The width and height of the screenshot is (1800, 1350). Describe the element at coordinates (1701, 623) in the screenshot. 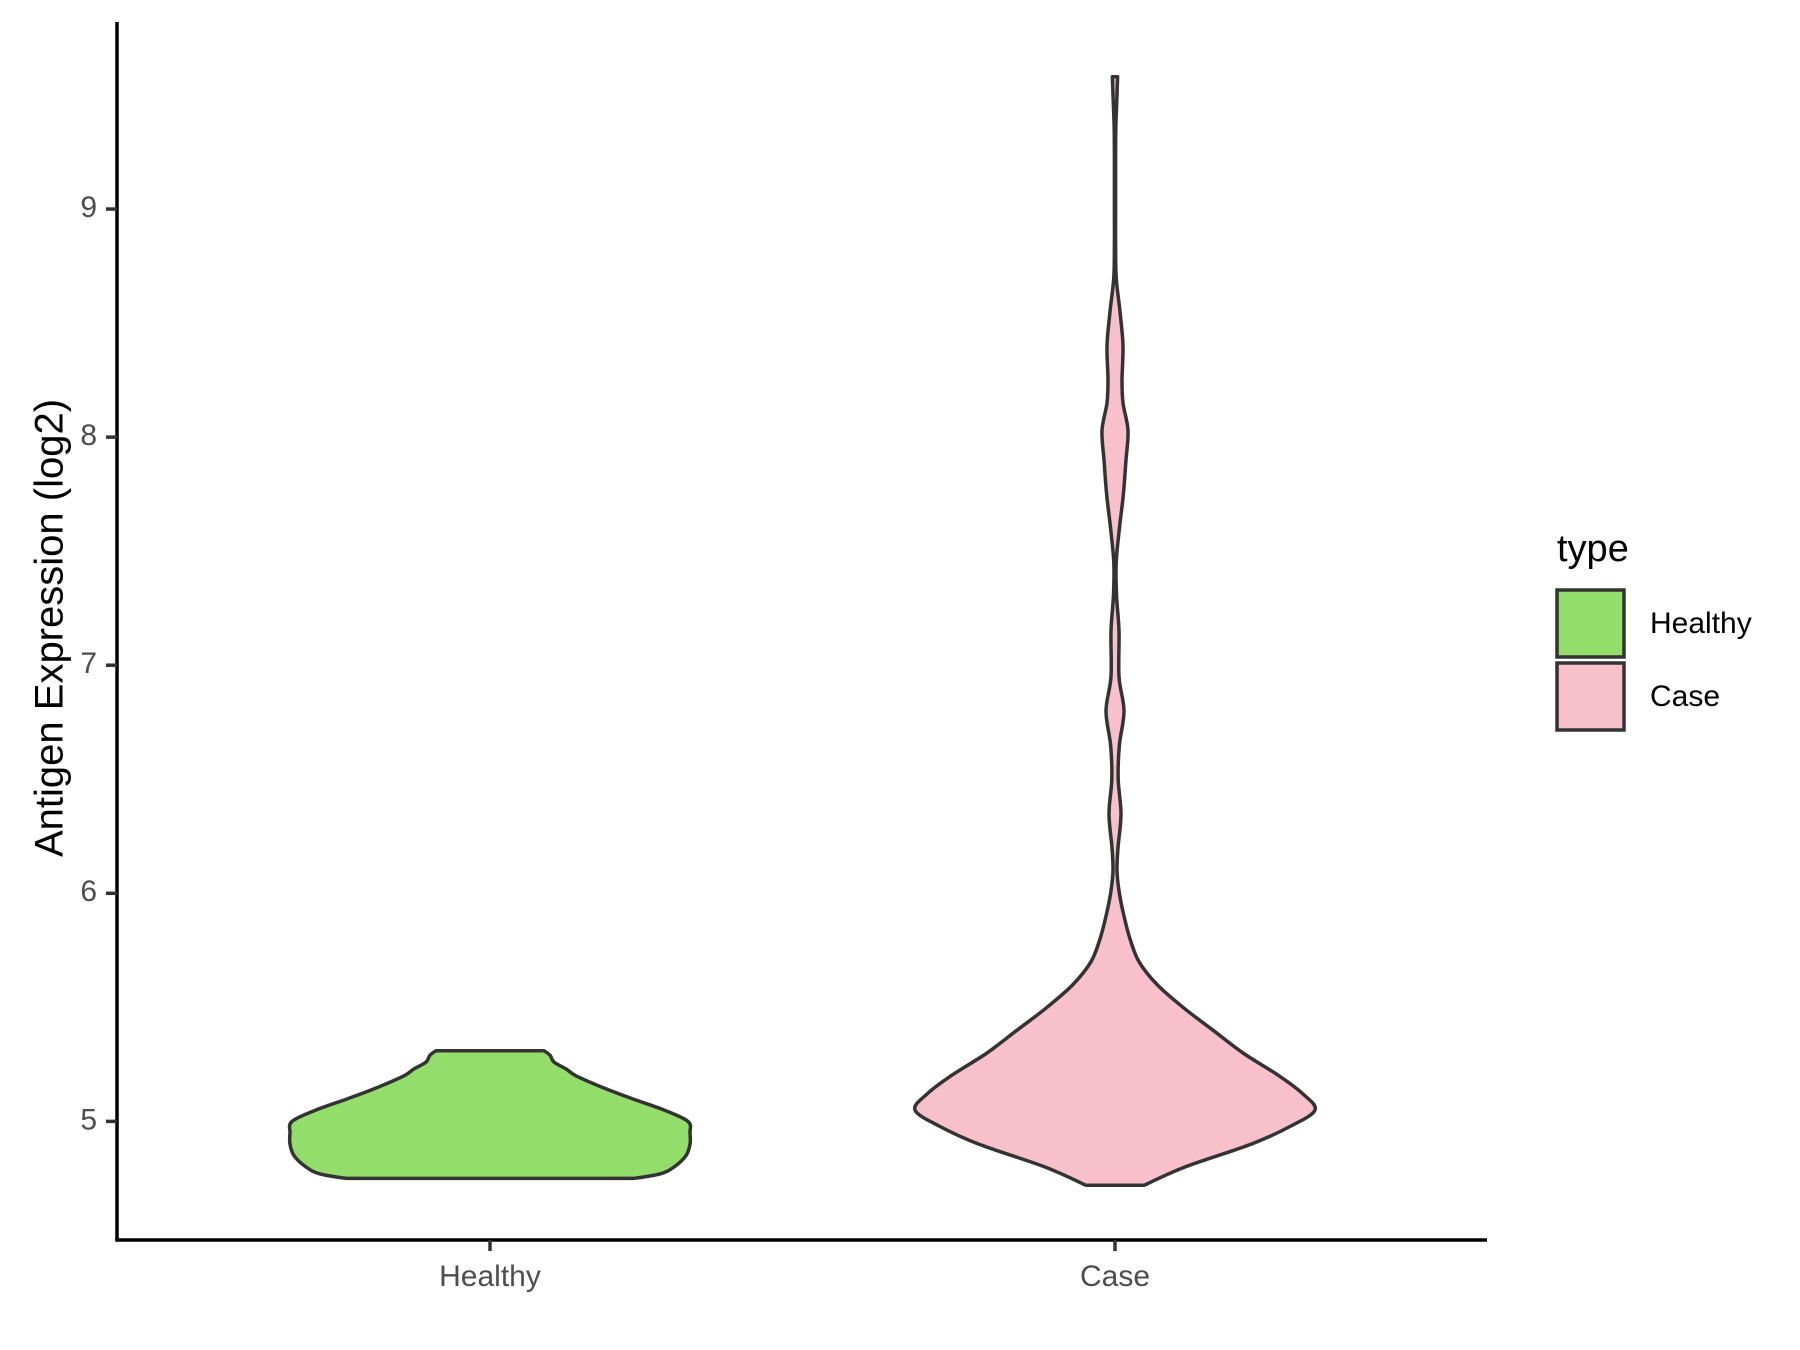

I see `legend-label-healthy: Healthy` at that location.